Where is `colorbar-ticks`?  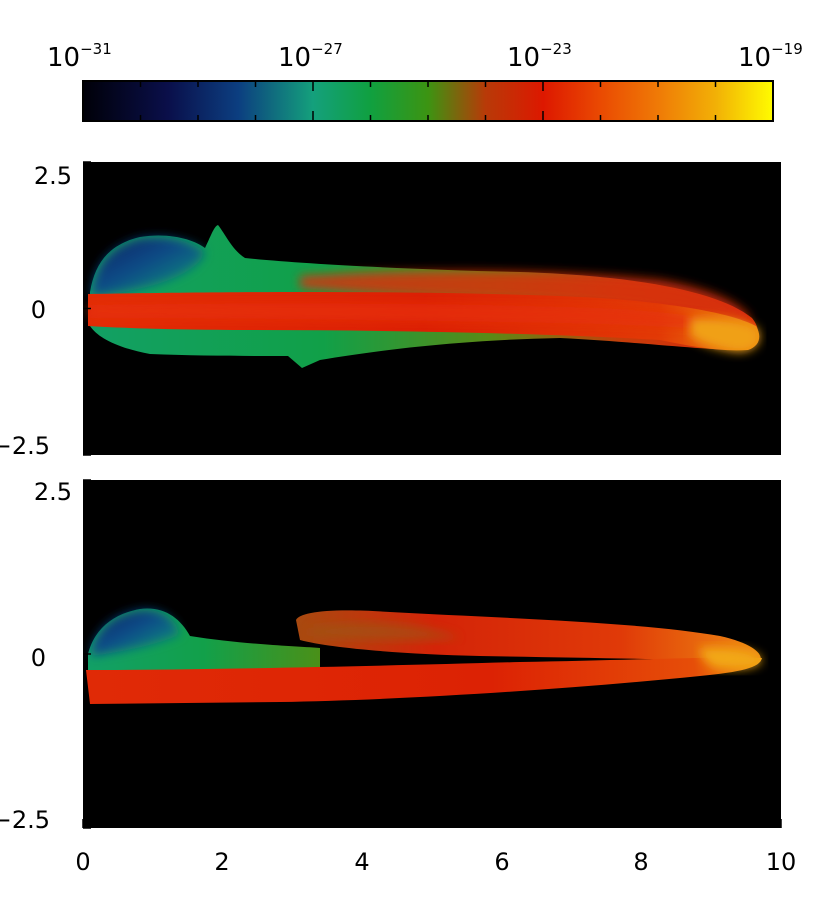
colorbar-ticks is located at coordinates (428, 101).